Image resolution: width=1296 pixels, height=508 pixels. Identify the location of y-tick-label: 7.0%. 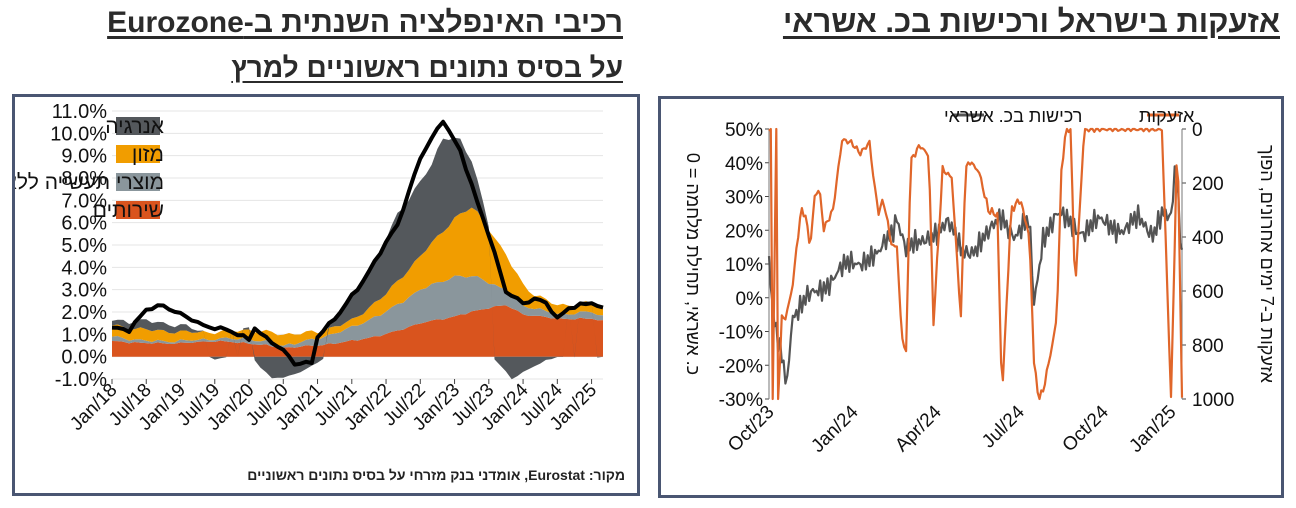
(84, 201).